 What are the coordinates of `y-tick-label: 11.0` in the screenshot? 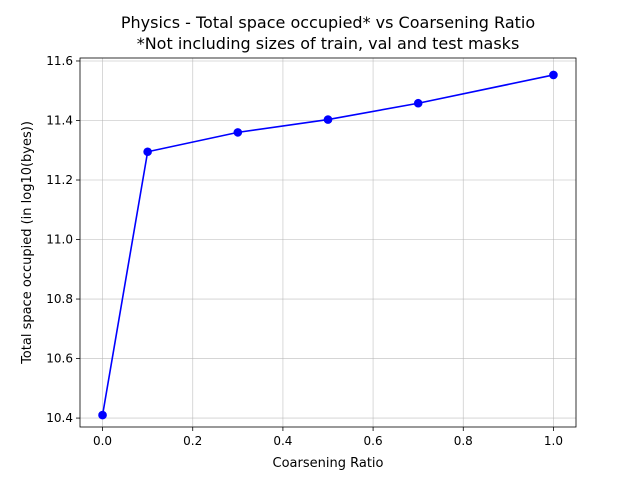 It's located at (59, 240).